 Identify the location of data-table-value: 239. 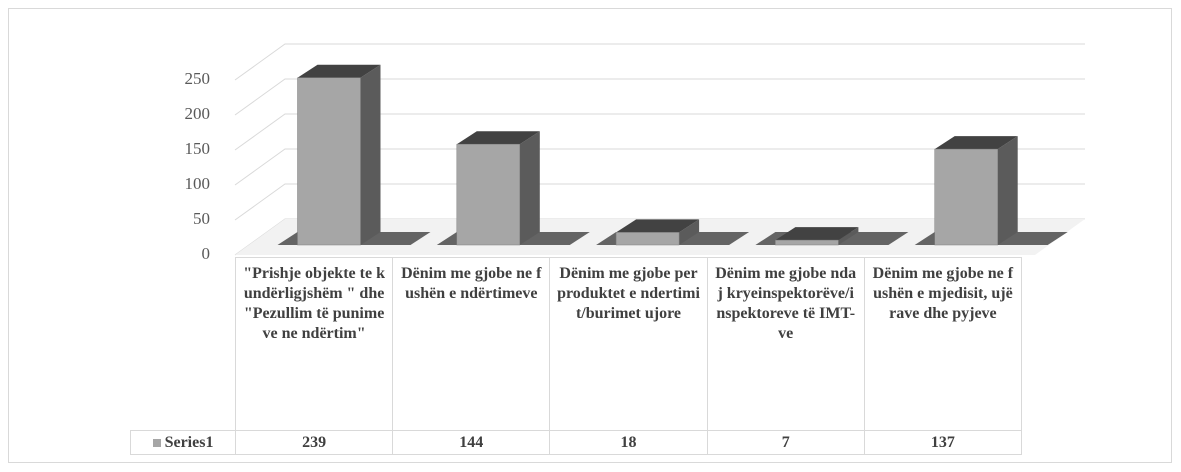
(314, 442).